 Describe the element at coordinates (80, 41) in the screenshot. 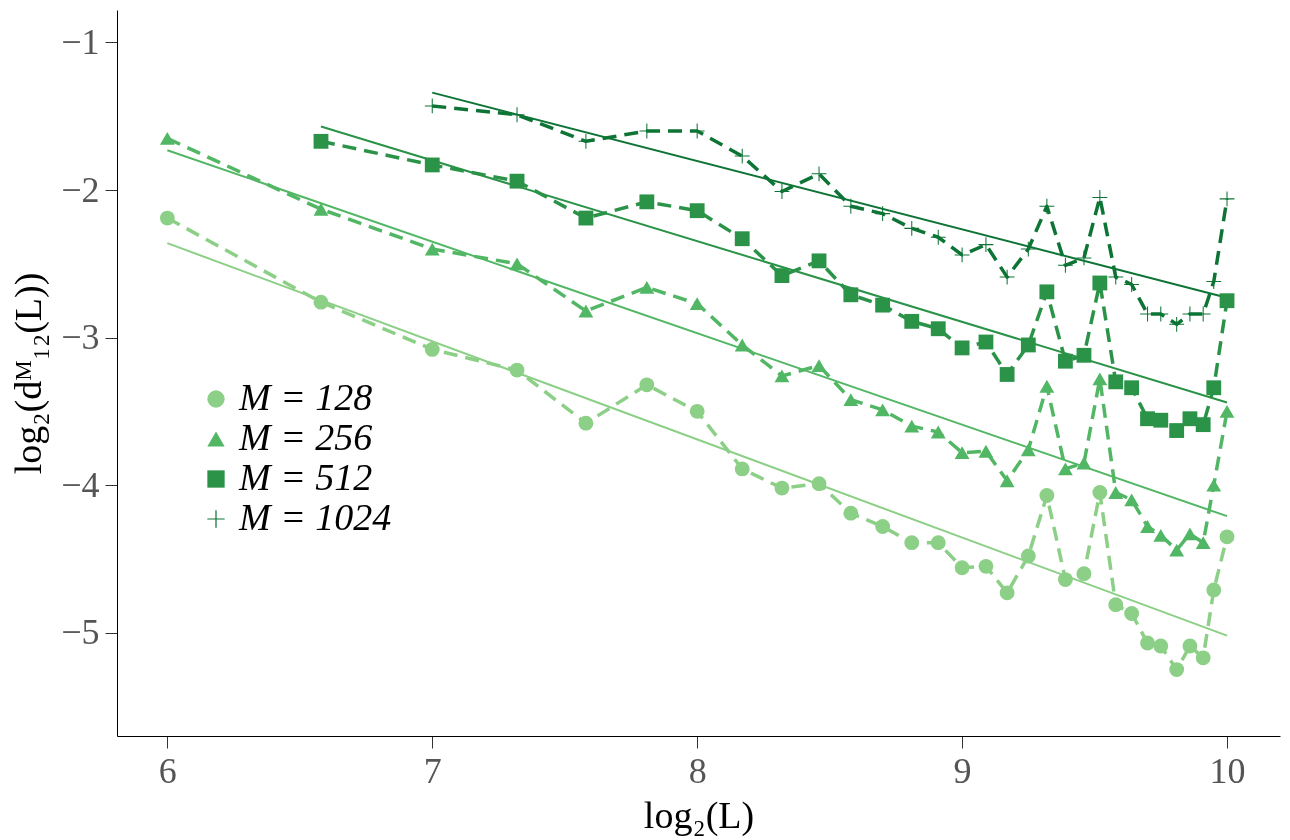

I see `y-tick-label: −1` at that location.